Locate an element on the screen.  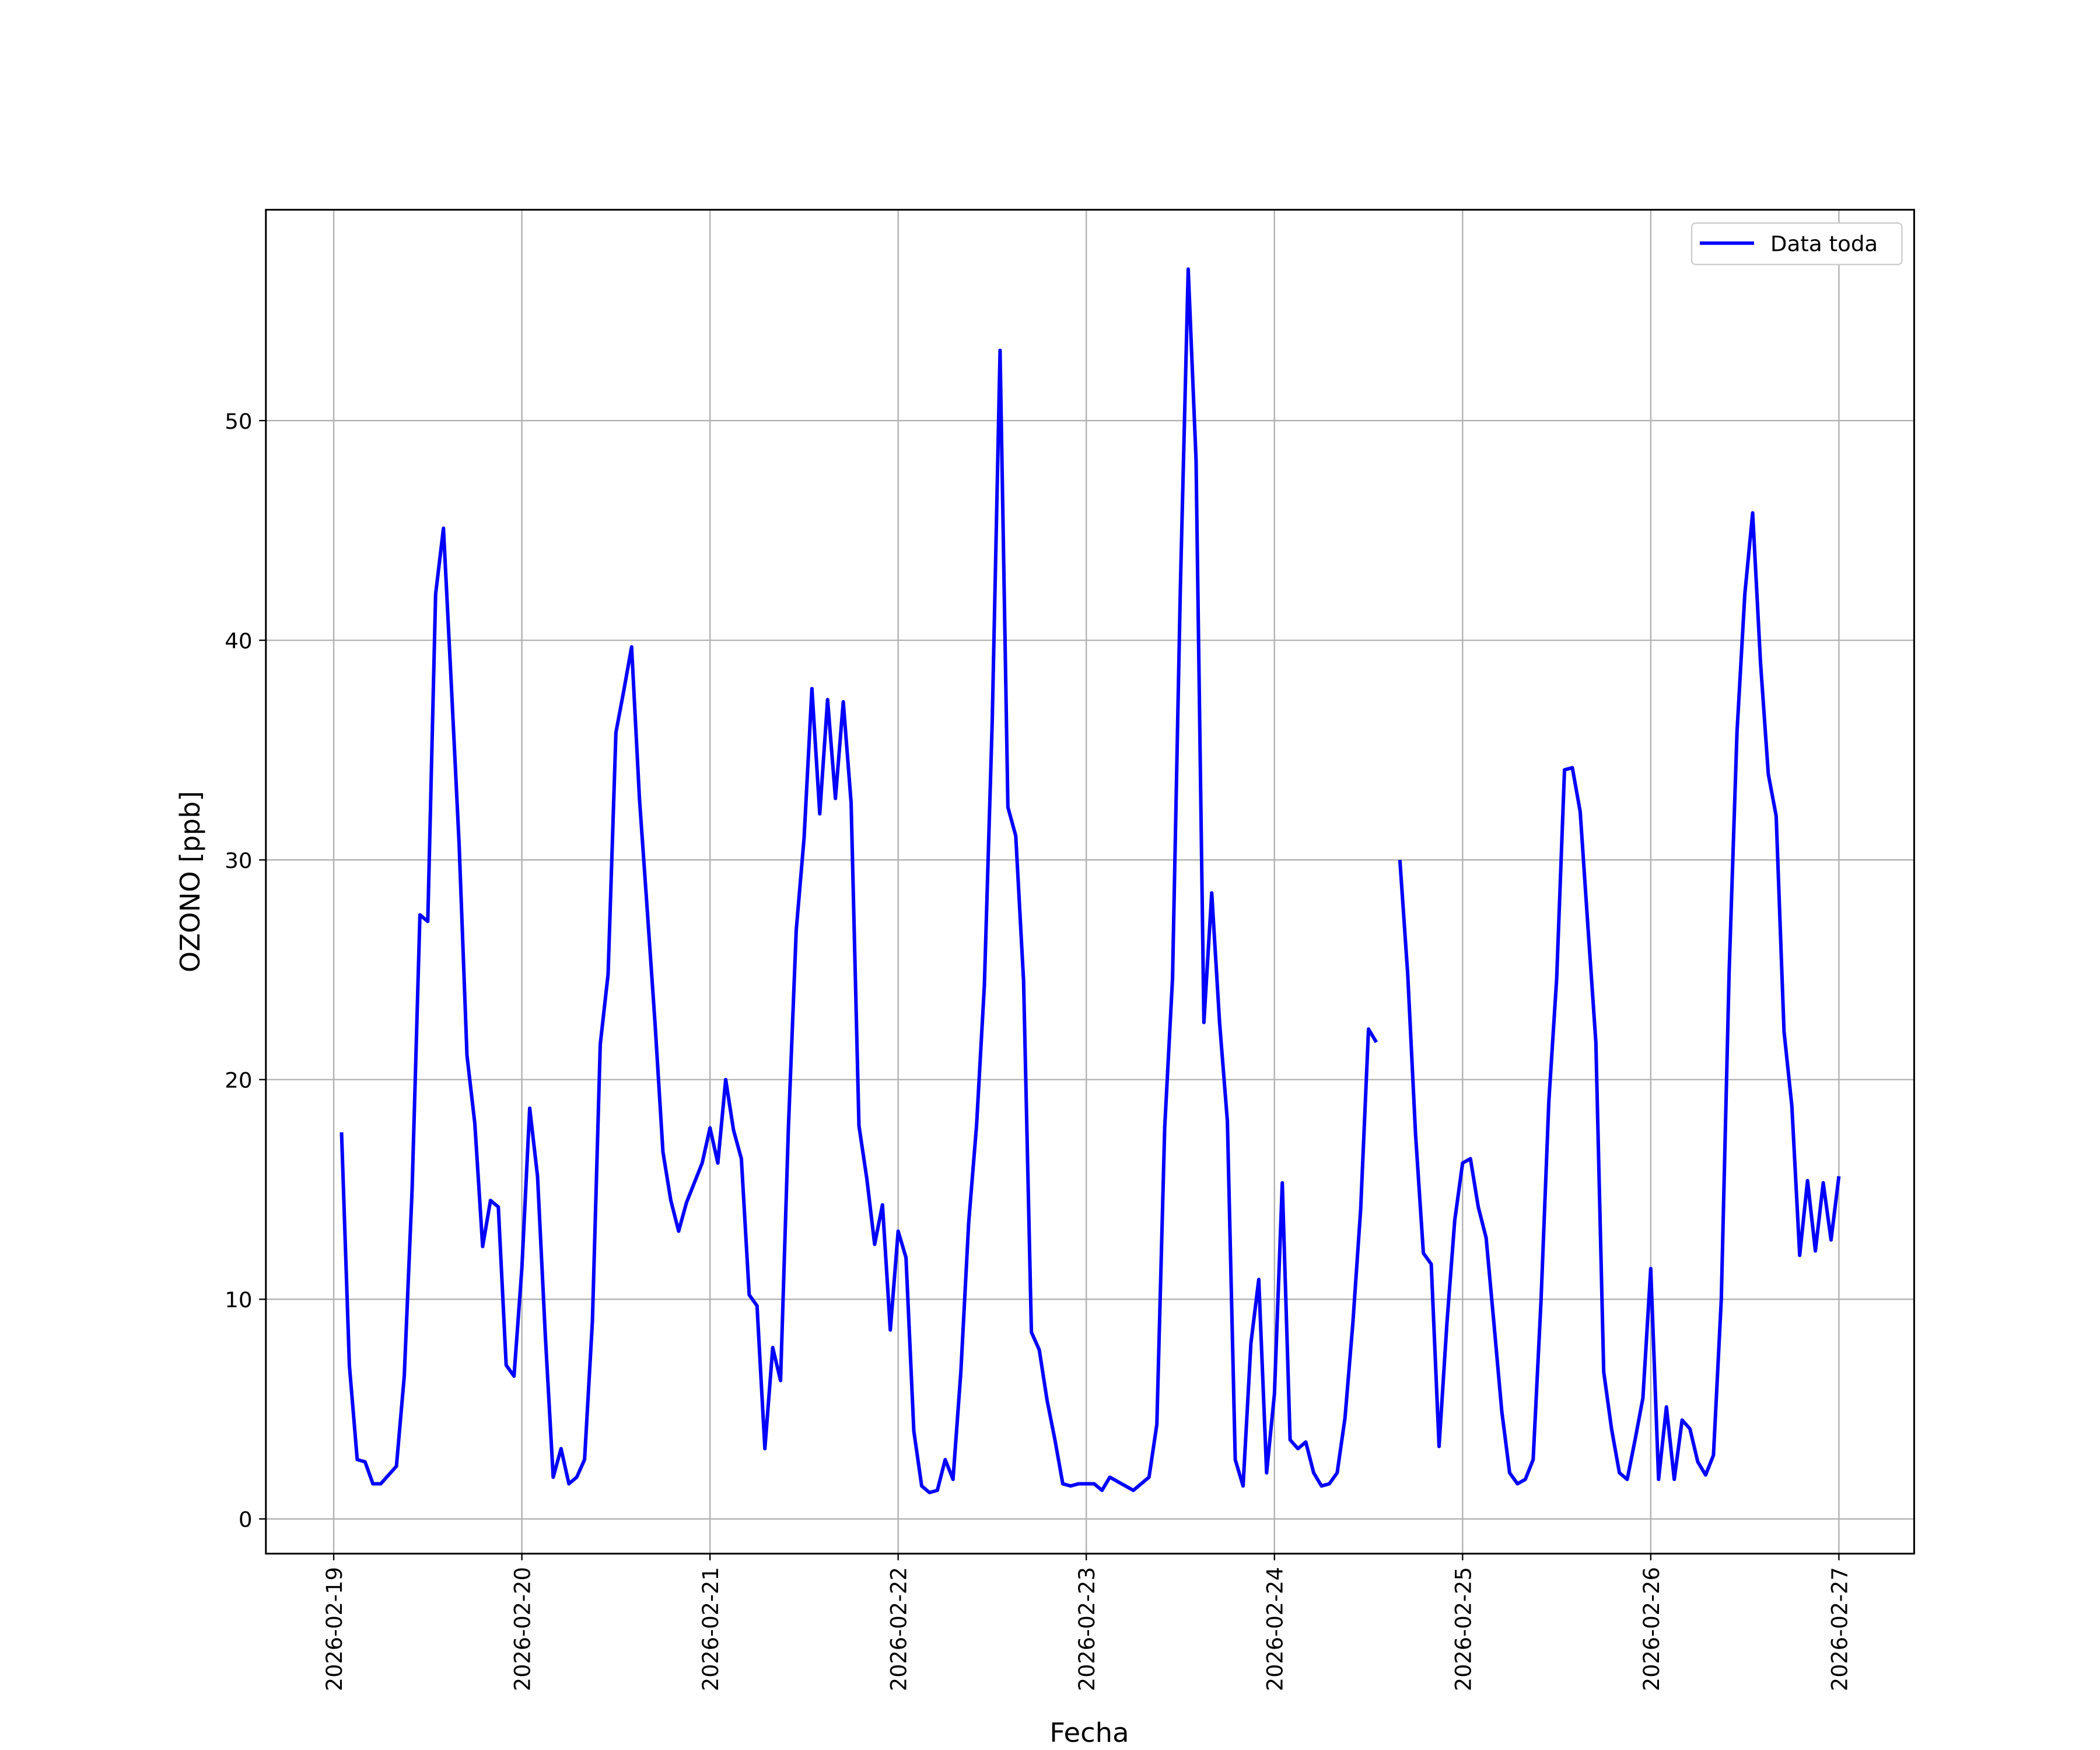
x-tick-label: 2026-02-19 is located at coordinates (335, 1629).